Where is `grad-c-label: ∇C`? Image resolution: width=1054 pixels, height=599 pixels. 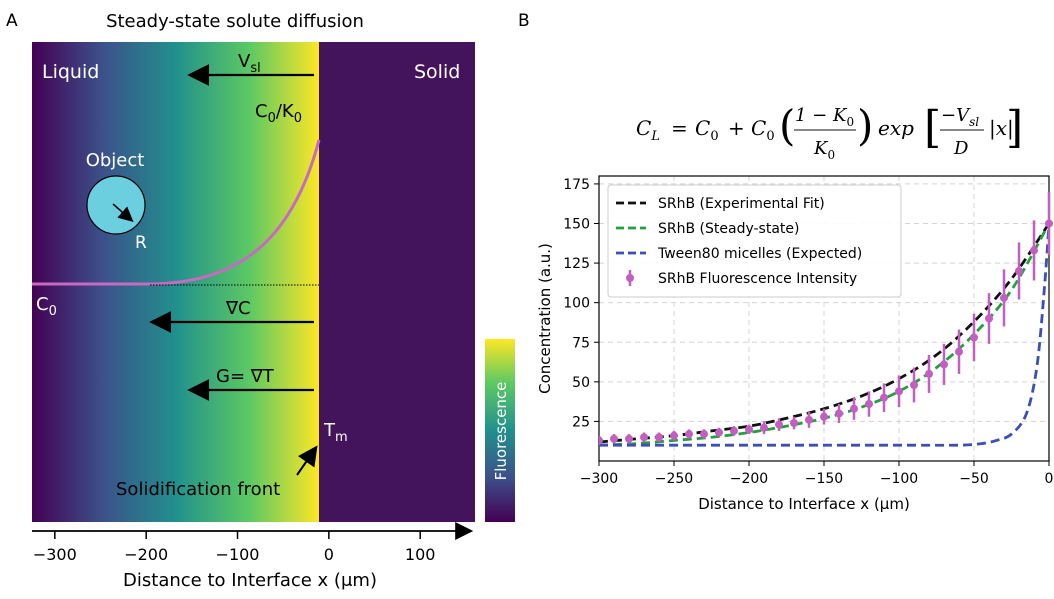 grad-c-label: ∇C is located at coordinates (238, 308).